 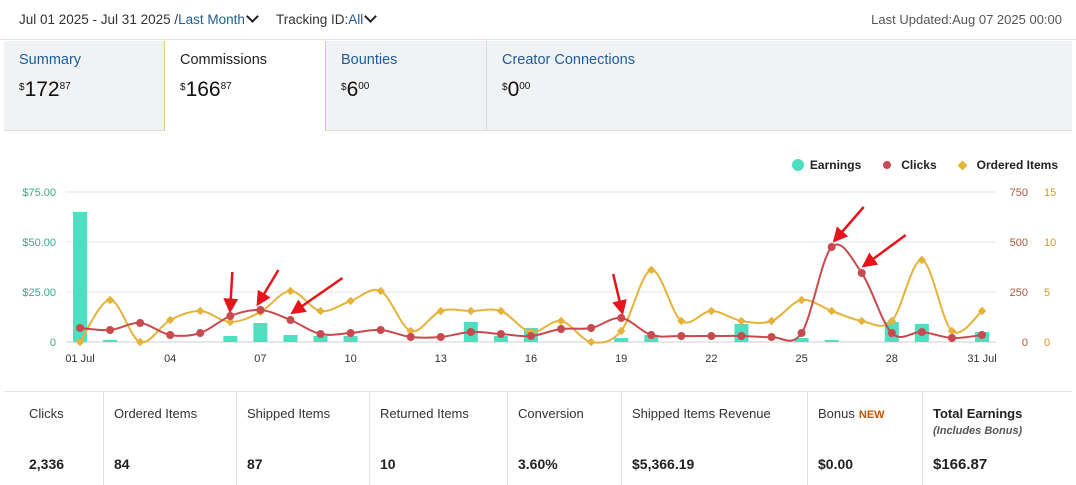 I want to click on x-axis-tick-label: 01 Jul, so click(x=79, y=359).